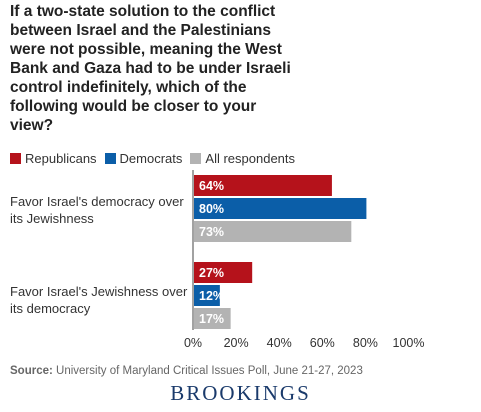 This screenshot has height=412, width=481. I want to click on x-tick-label-40: 40%, so click(279, 343).